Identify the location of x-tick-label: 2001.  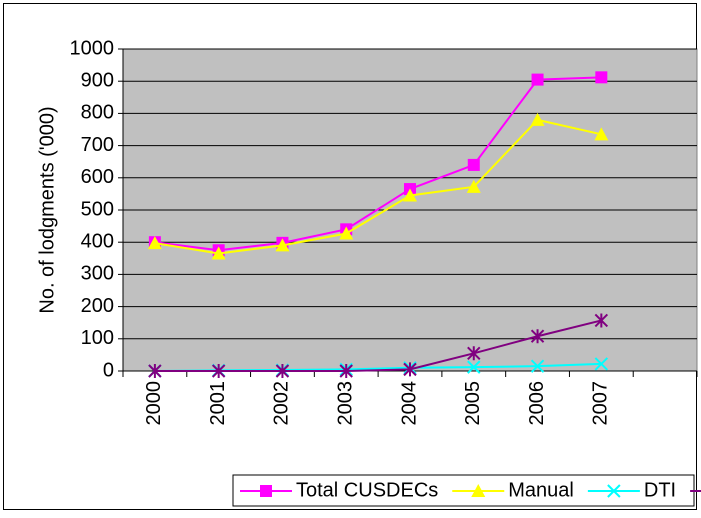
(218, 403).